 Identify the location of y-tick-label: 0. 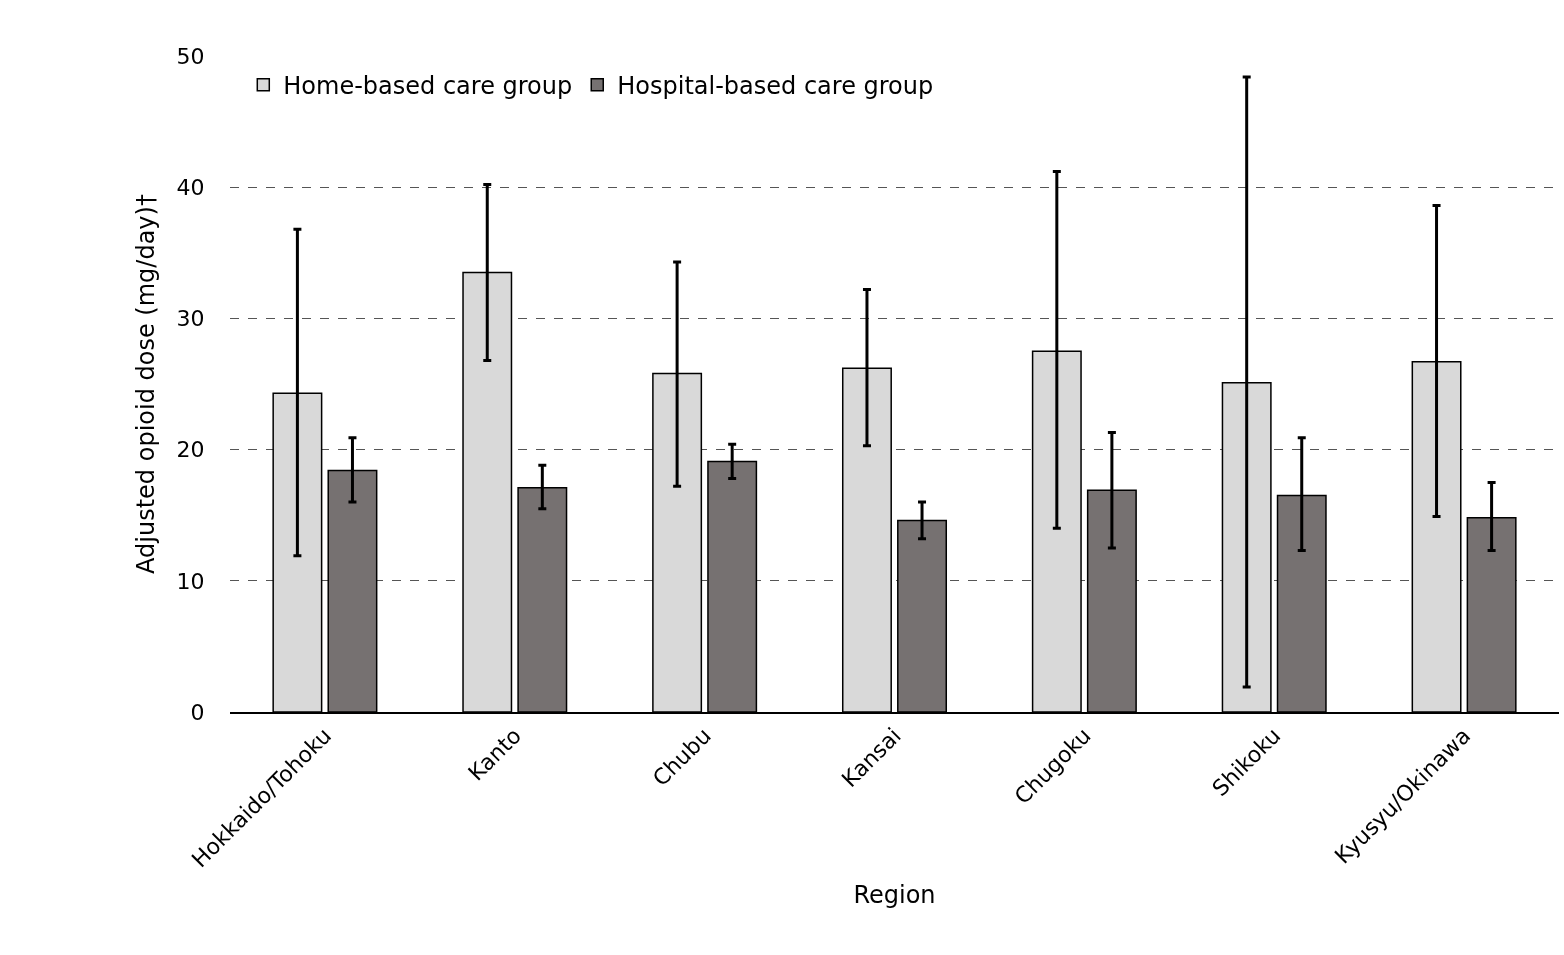
(197, 712).